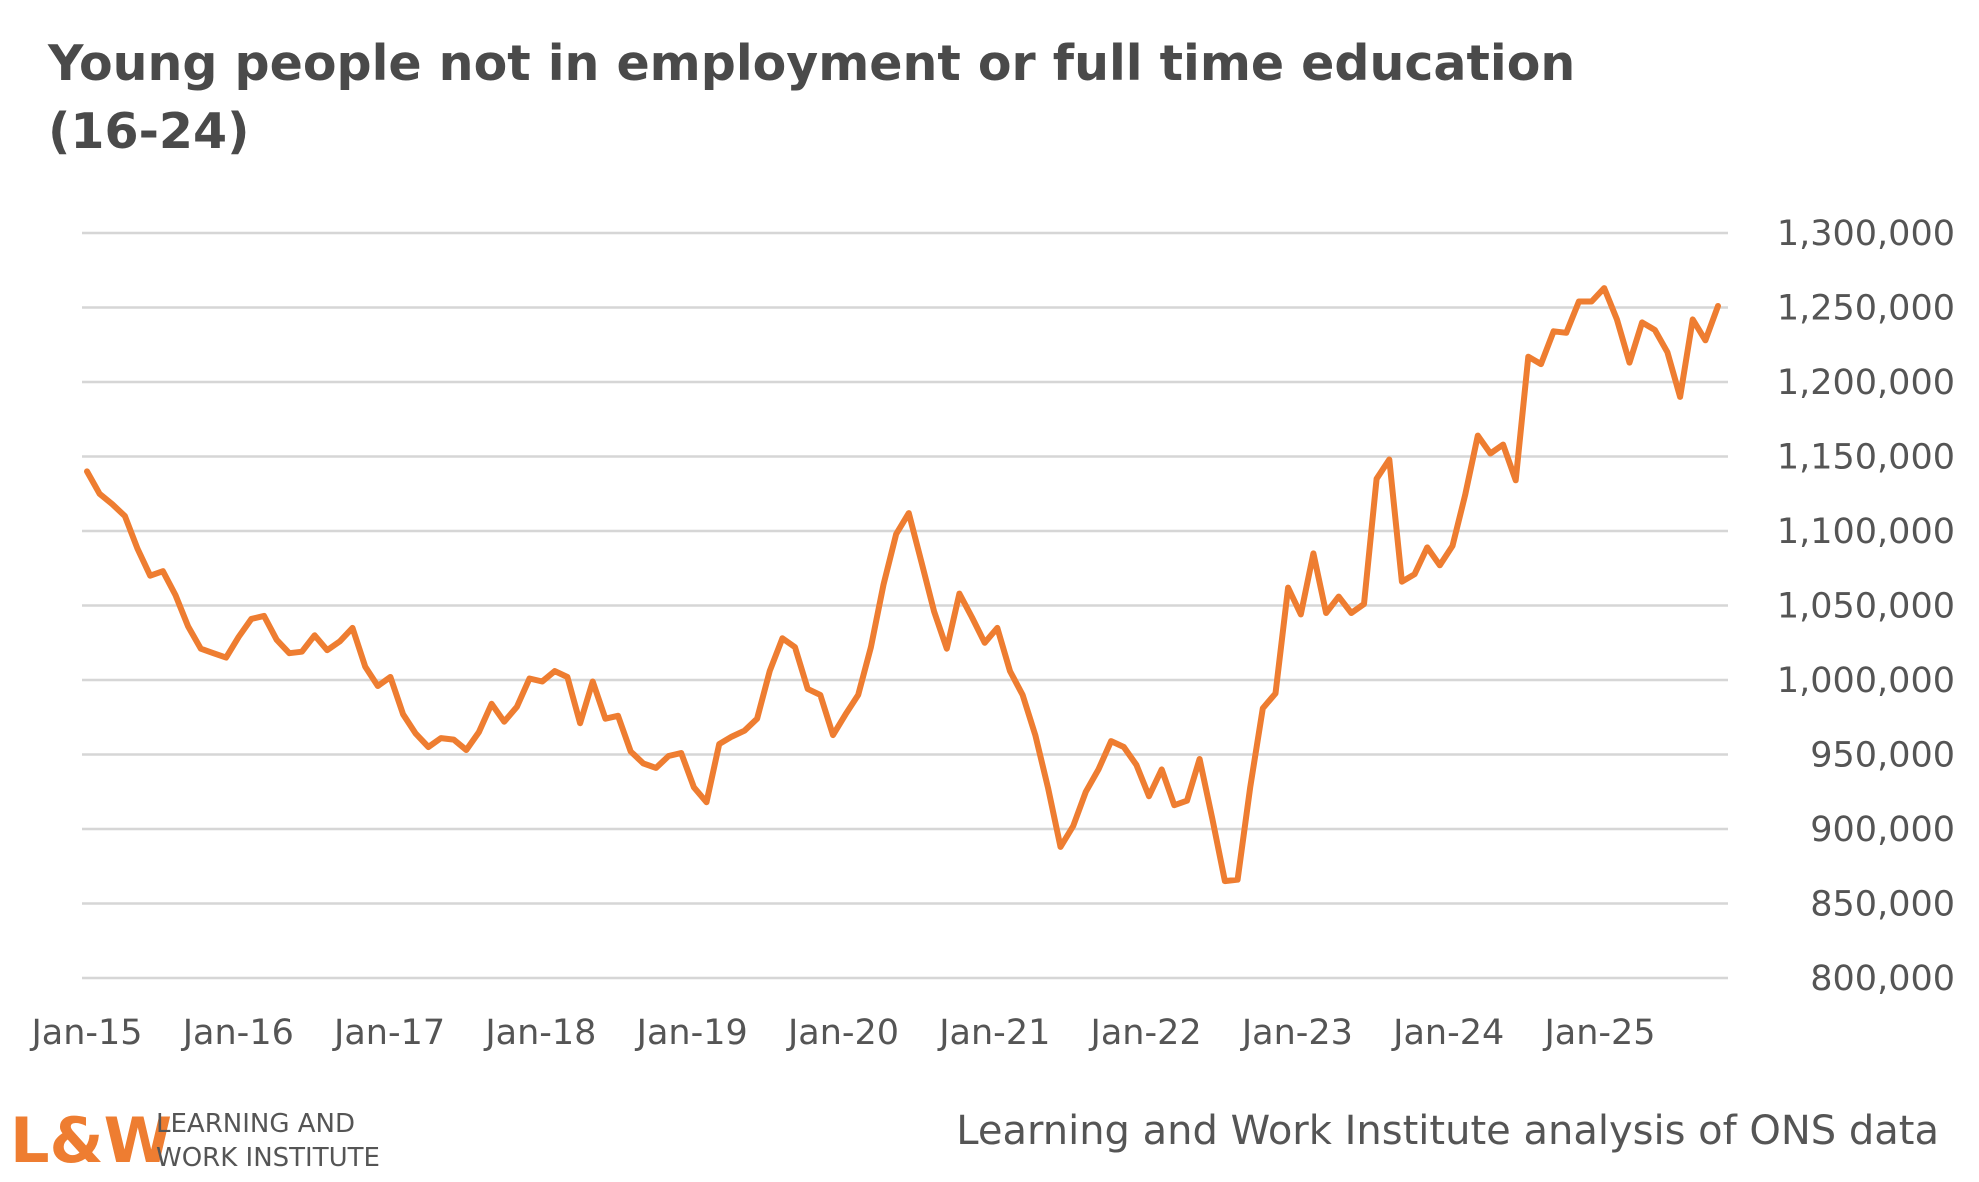 The width and height of the screenshot is (1979, 1182). I want to click on logo-line-1: LEARNING AND, so click(255, 1124).